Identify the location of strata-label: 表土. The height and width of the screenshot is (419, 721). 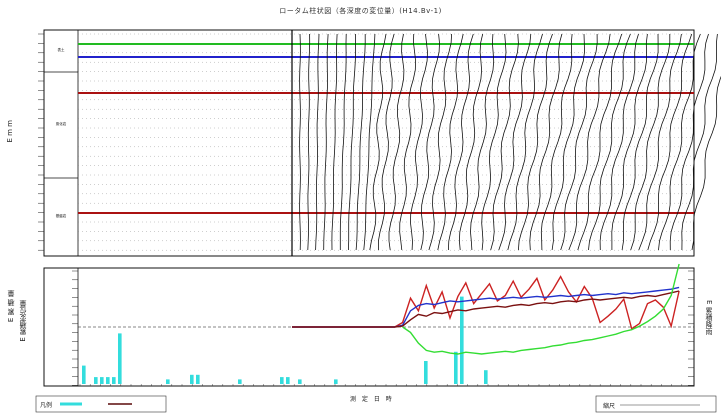
(61, 49).